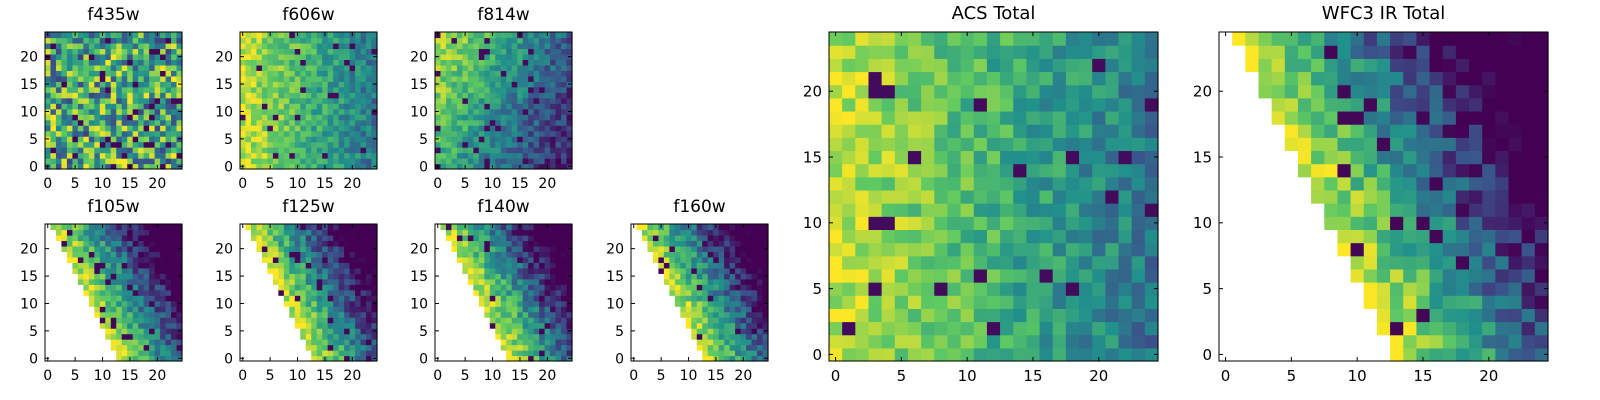 This screenshot has height=400, width=1600. What do you see at coordinates (270, 376) in the screenshot?
I see `x-tick-label: 5` at bounding box center [270, 376].